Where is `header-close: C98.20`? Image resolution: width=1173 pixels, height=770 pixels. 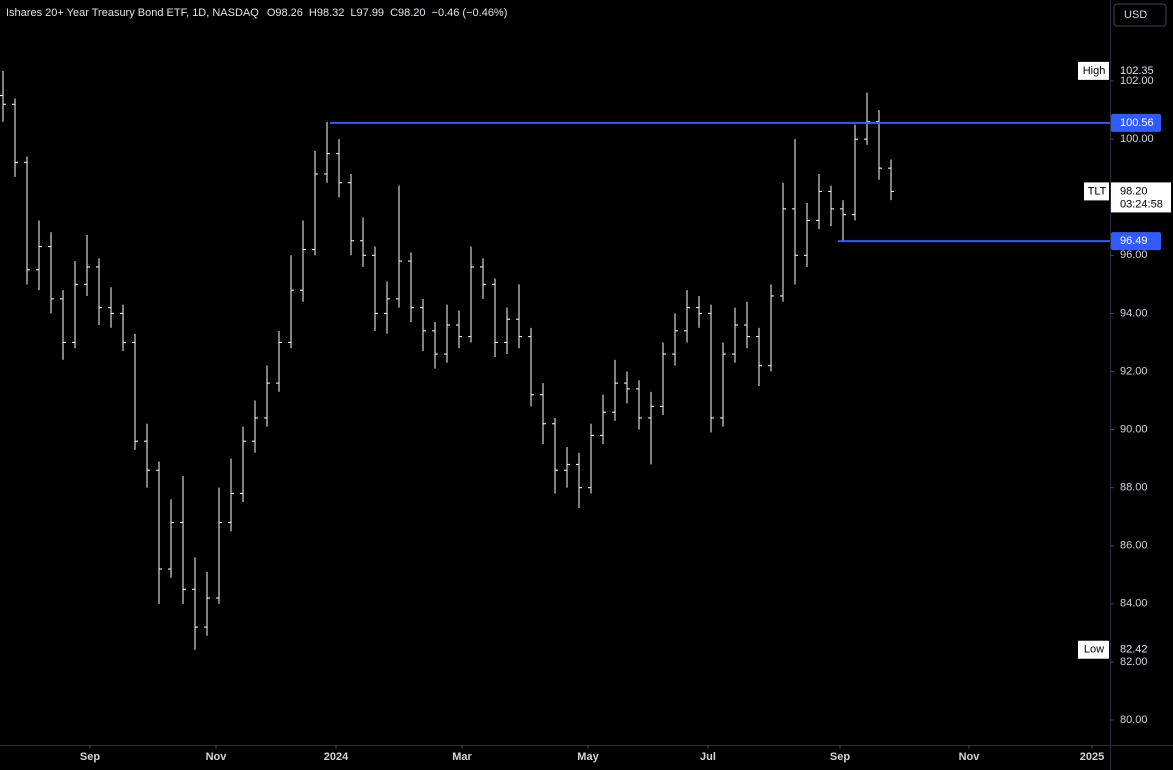 header-close: C98.20 is located at coordinates (407, 13).